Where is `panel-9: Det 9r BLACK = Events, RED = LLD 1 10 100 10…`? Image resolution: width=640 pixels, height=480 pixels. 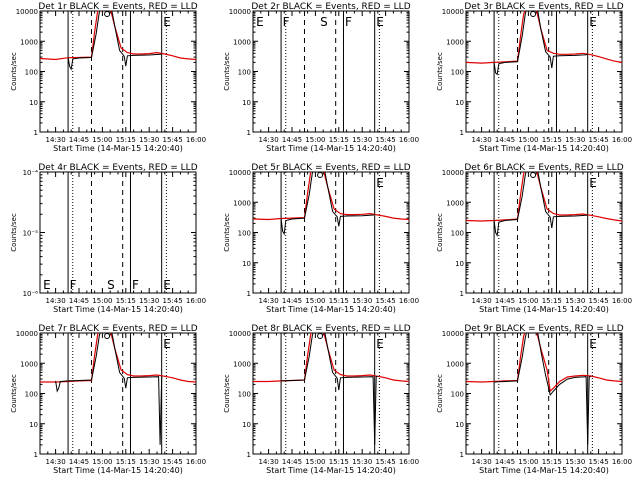 panel-9: Det 9r BLACK = Events, RED = LLD 1 10 100 10… is located at coordinates (534, 399).